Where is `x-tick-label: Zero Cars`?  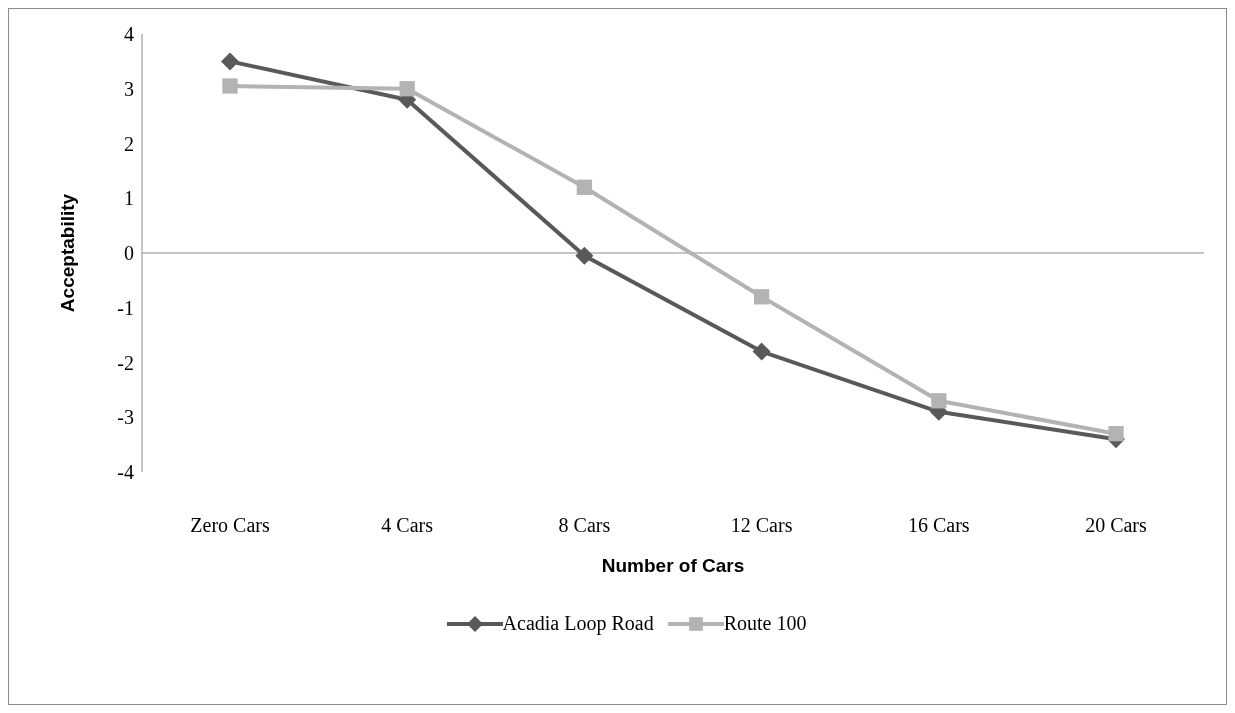 x-tick-label: Zero Cars is located at coordinates (230, 525).